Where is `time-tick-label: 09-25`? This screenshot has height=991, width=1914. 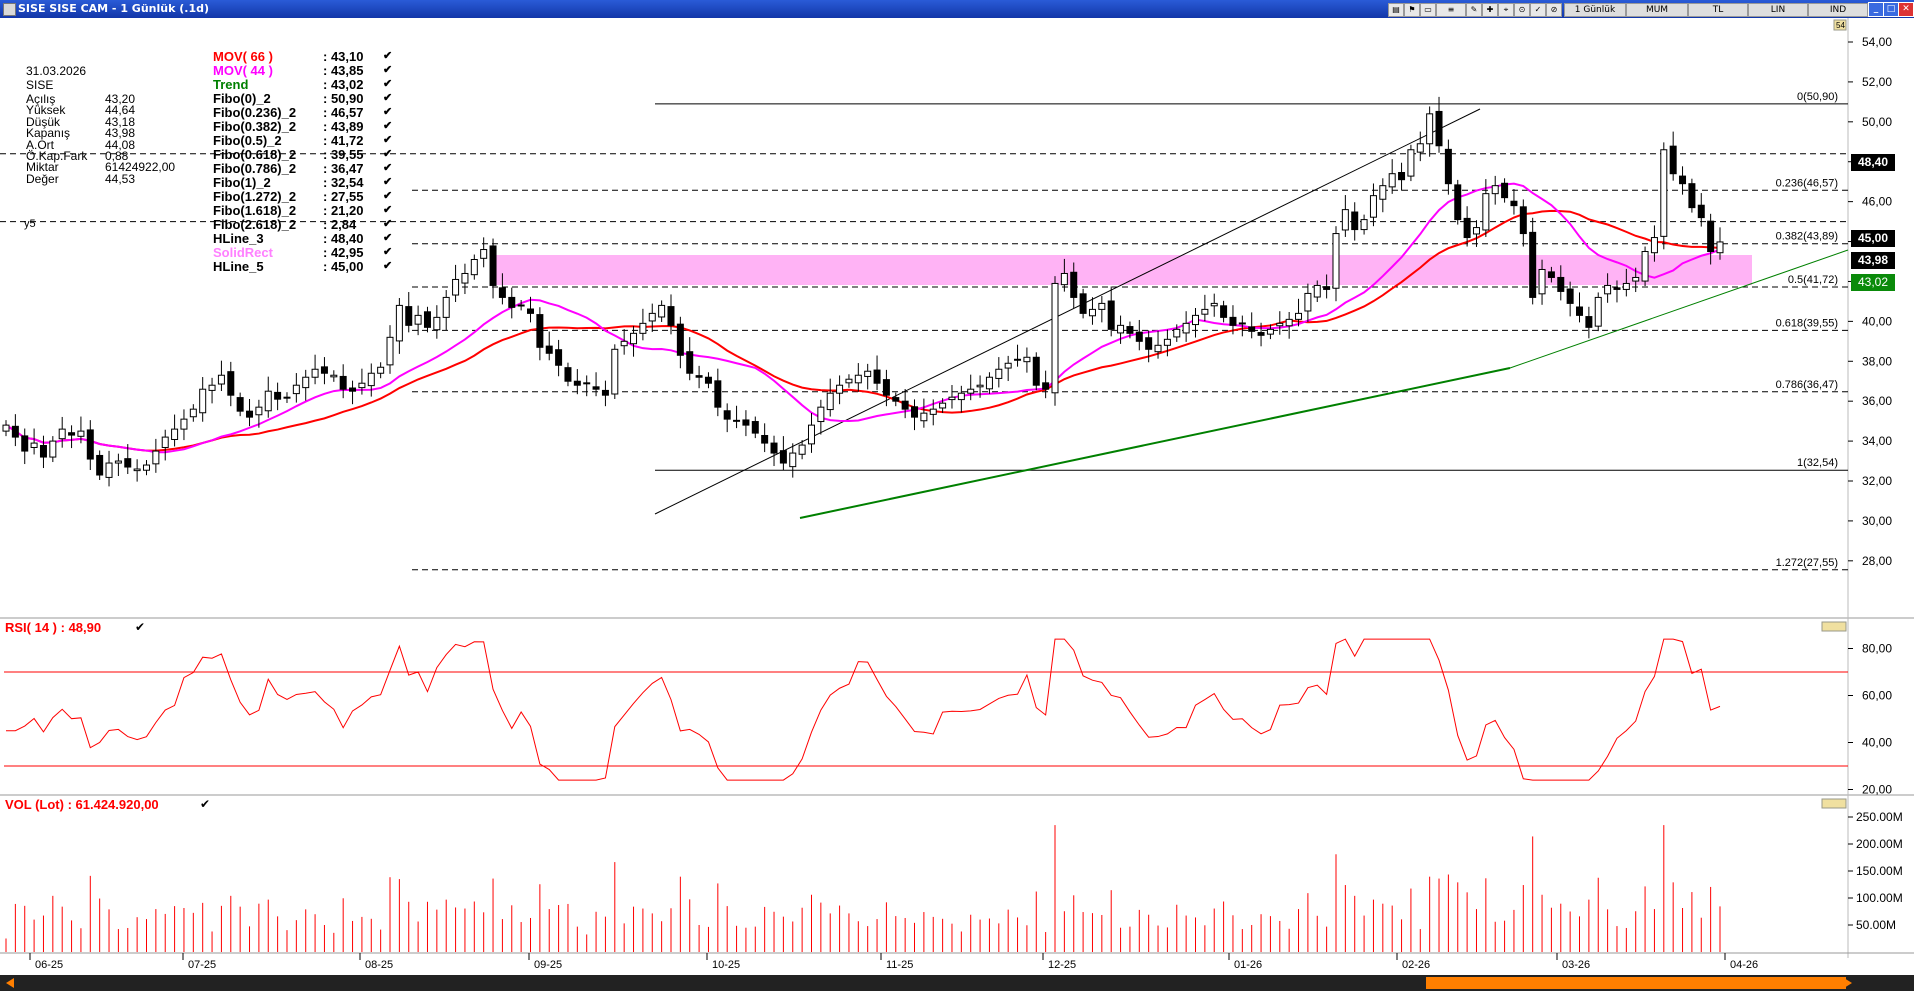 time-tick-label: 09-25 is located at coordinates (548, 965).